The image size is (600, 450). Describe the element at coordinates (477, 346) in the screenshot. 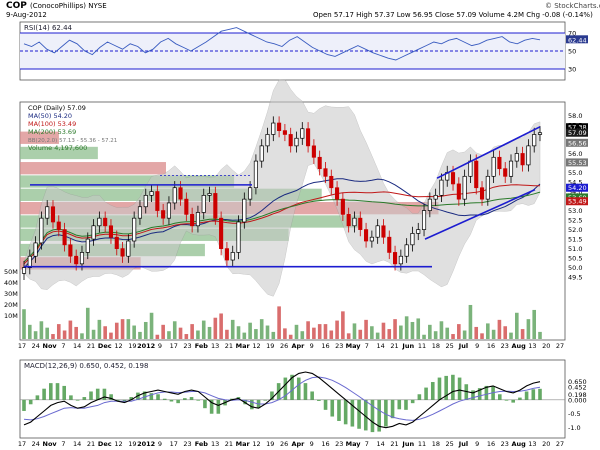

I see `x-tick-label-price: 9` at that location.